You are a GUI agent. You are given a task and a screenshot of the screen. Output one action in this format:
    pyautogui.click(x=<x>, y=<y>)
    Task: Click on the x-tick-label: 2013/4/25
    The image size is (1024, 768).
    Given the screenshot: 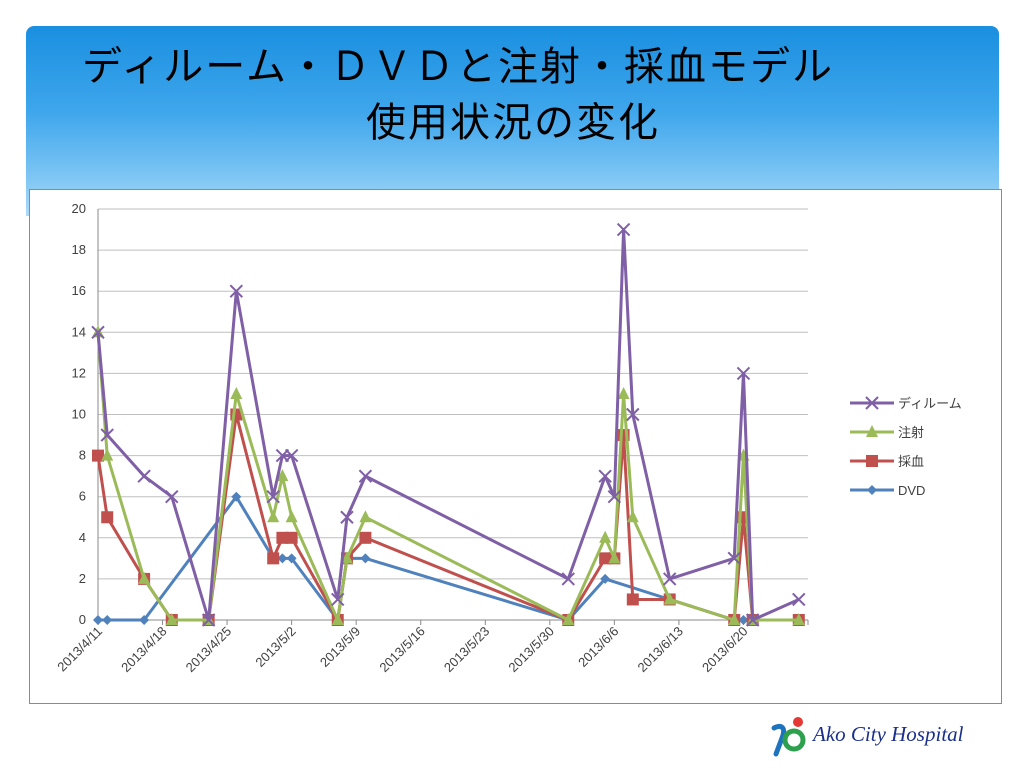 What is the action you would take?
    pyautogui.click(x=209, y=650)
    